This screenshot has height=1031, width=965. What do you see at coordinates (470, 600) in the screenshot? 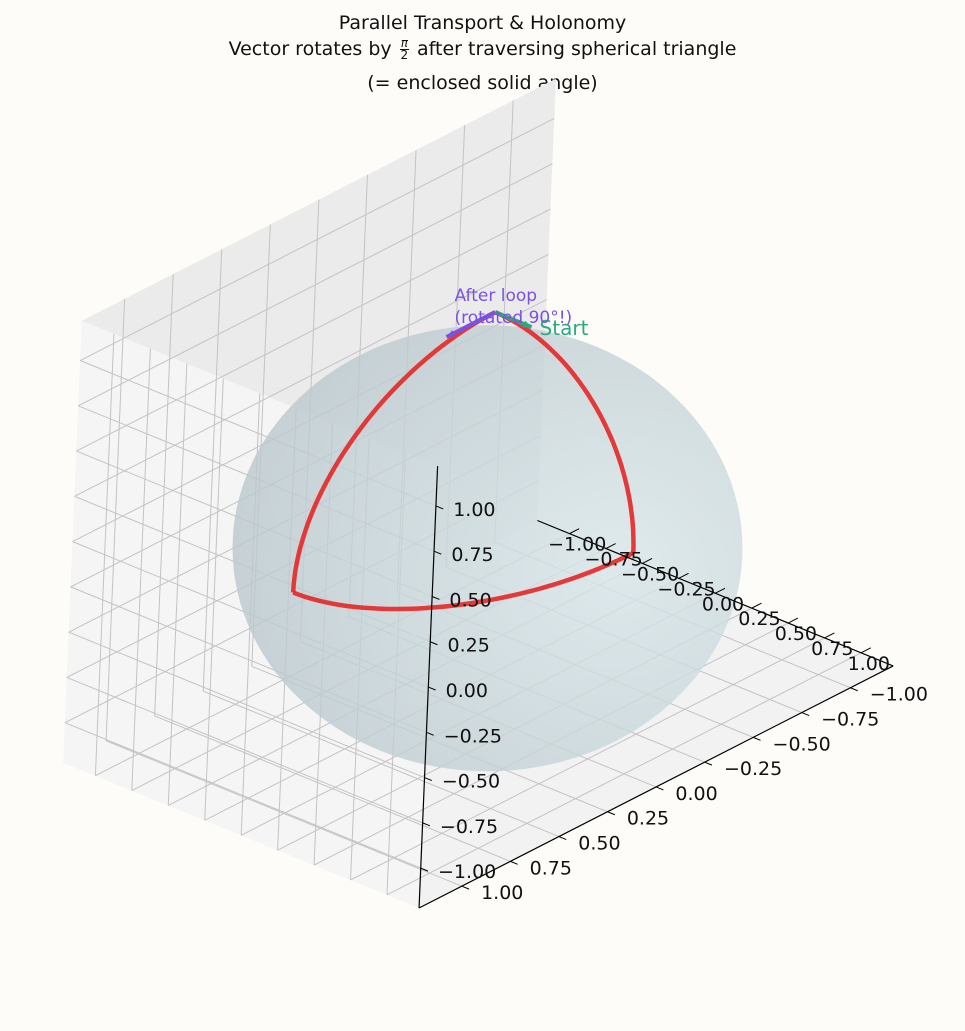
I see `z-tick-label-6: 0.50` at bounding box center [470, 600].